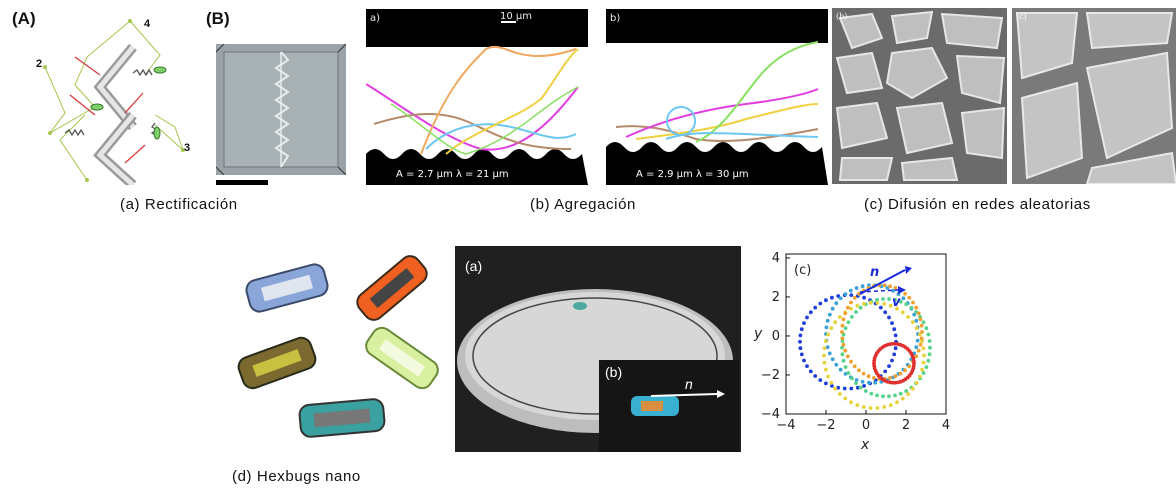  What do you see at coordinates (598, 349) in the screenshot?
I see `arena-photo: (a) (b) n` at bounding box center [598, 349].